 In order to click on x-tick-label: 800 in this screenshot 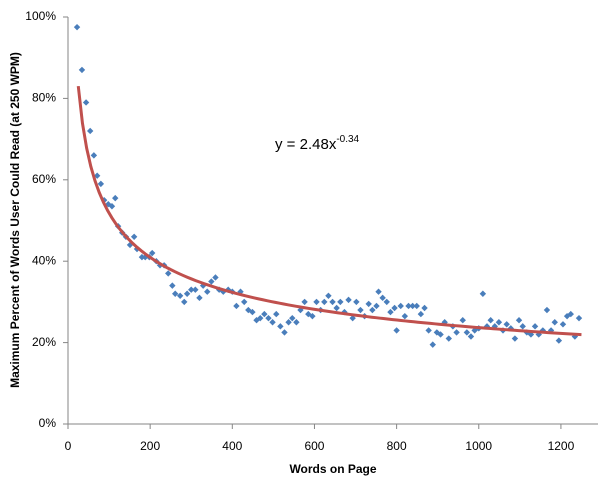, I will do `click(397, 446)`.